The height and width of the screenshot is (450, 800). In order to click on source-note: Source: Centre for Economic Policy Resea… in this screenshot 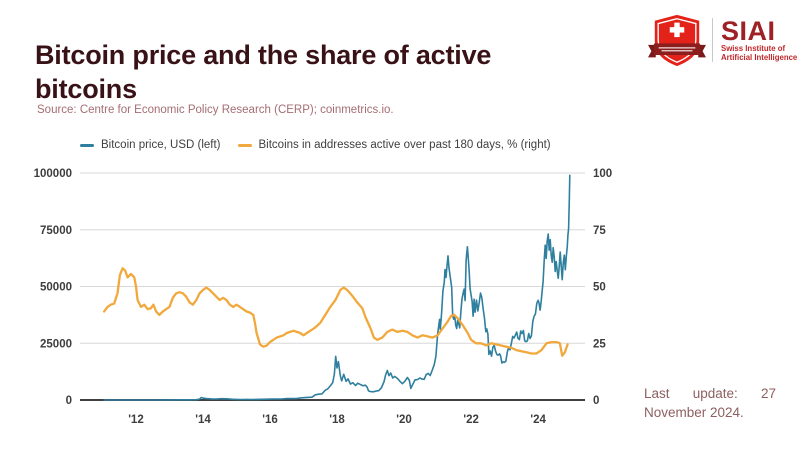, I will do `click(215, 110)`.